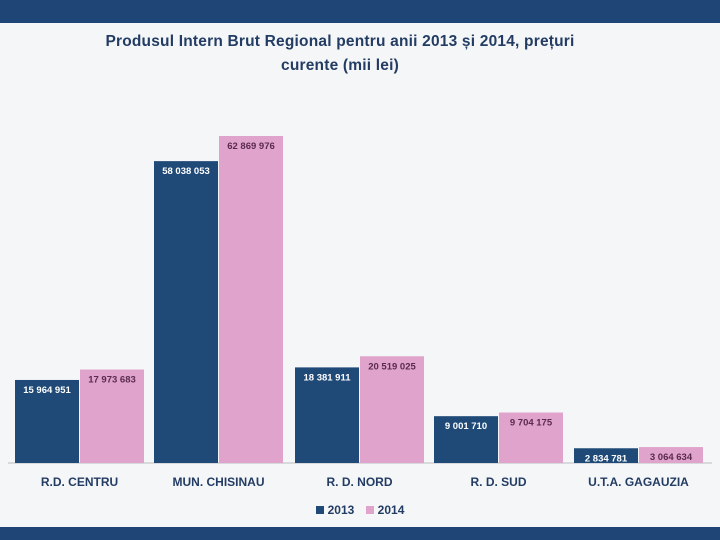  What do you see at coordinates (360, 510) in the screenshot?
I see `legend: 2013 2014` at bounding box center [360, 510].